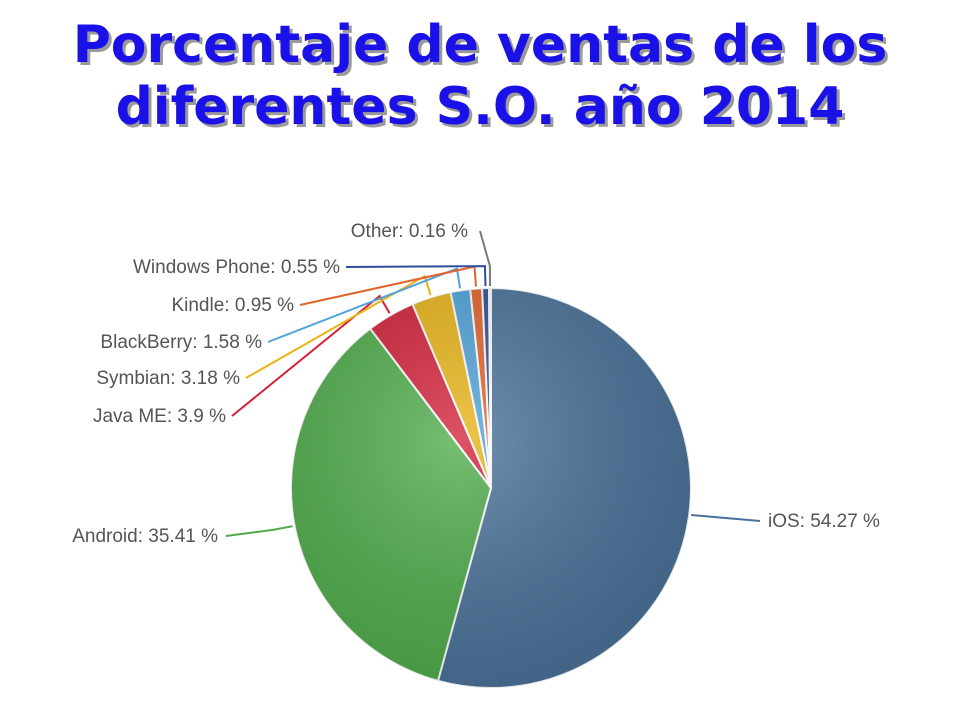  I want to click on slice-label-ios: iOS: 54.27 %, so click(824, 521).